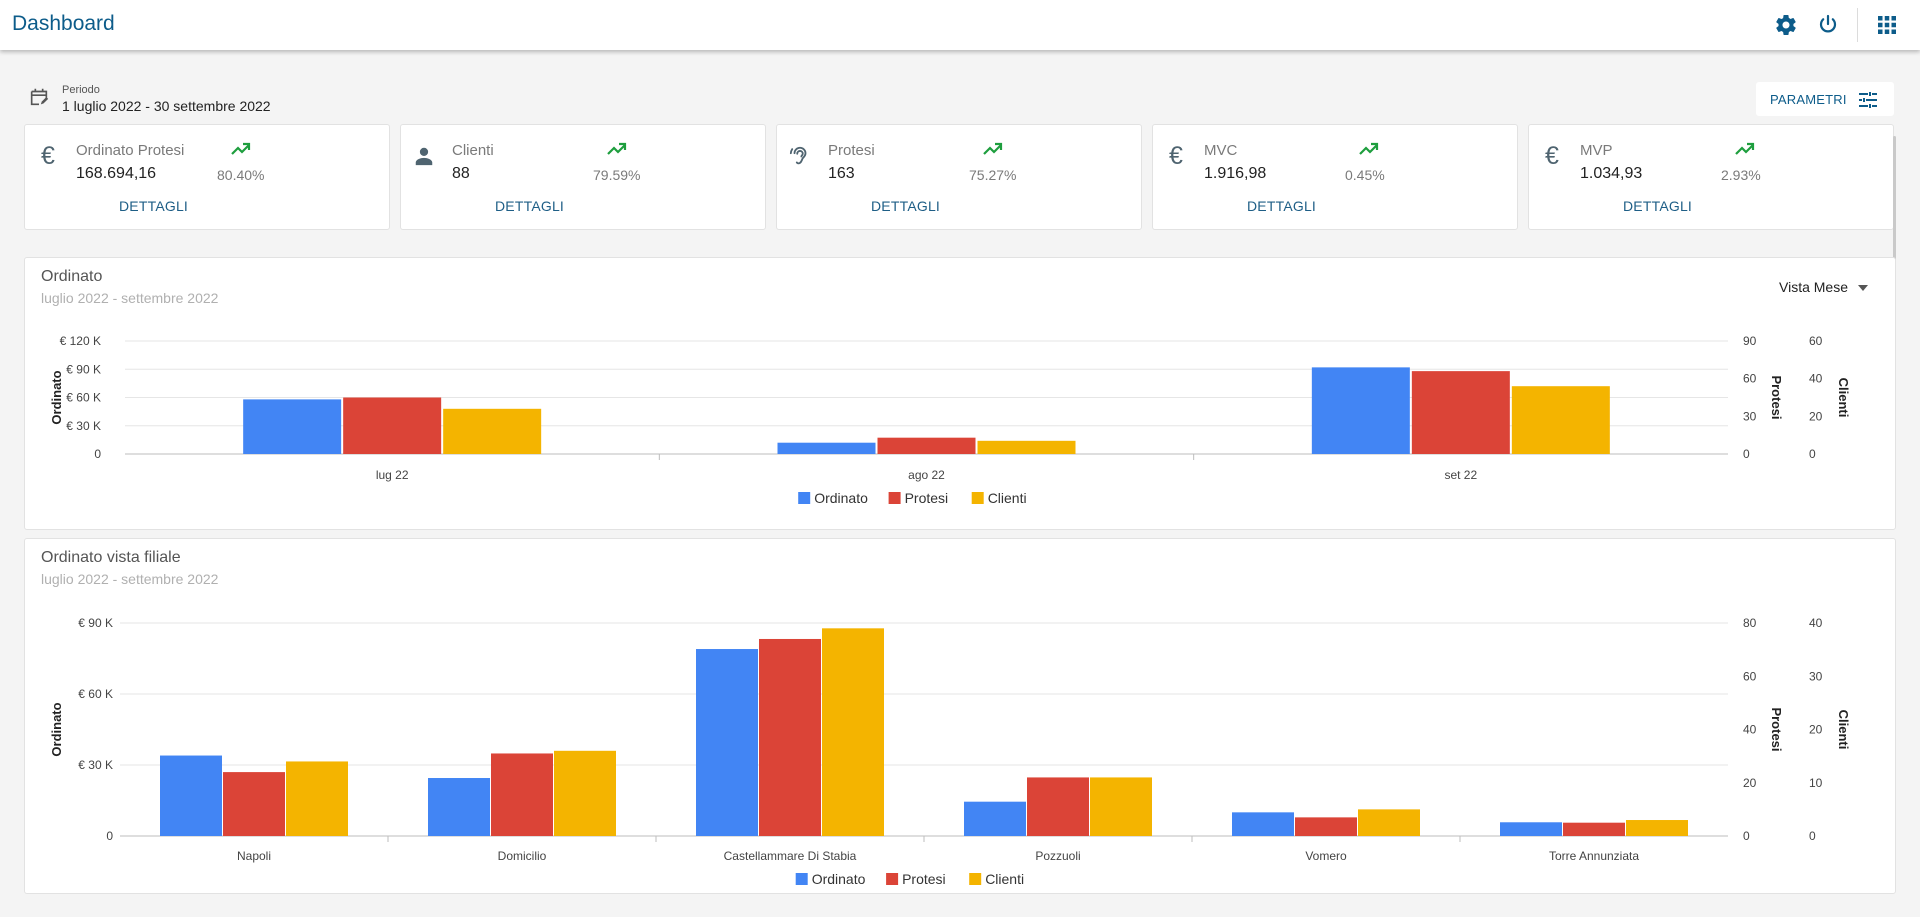 The image size is (1920, 917). What do you see at coordinates (63, 23) in the screenshot?
I see `page-title: Dashboard` at bounding box center [63, 23].